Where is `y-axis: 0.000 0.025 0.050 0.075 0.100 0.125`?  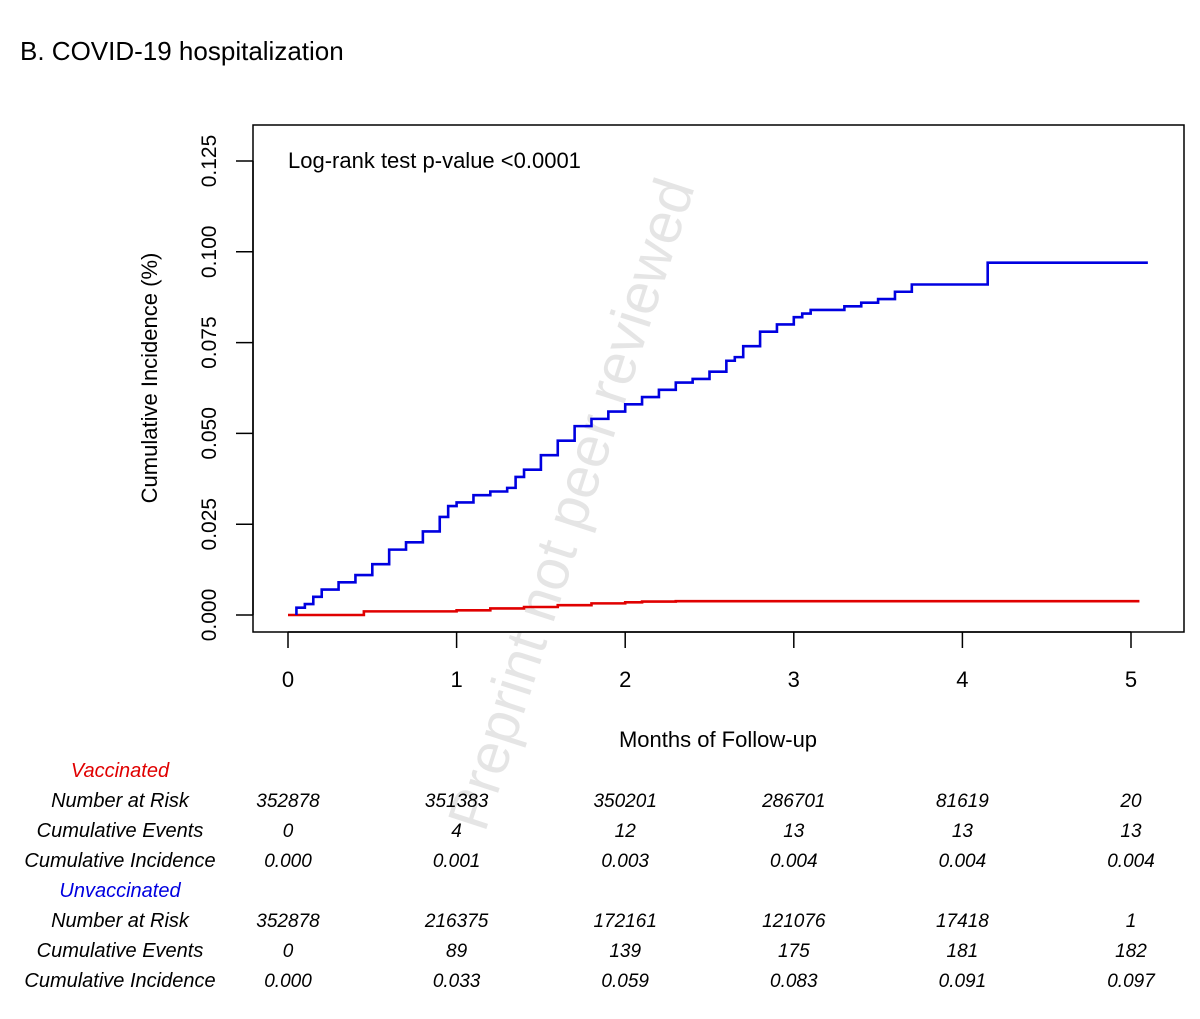 y-axis: 0.000 0.025 0.050 0.075 0.100 0.125 is located at coordinates (225, 388).